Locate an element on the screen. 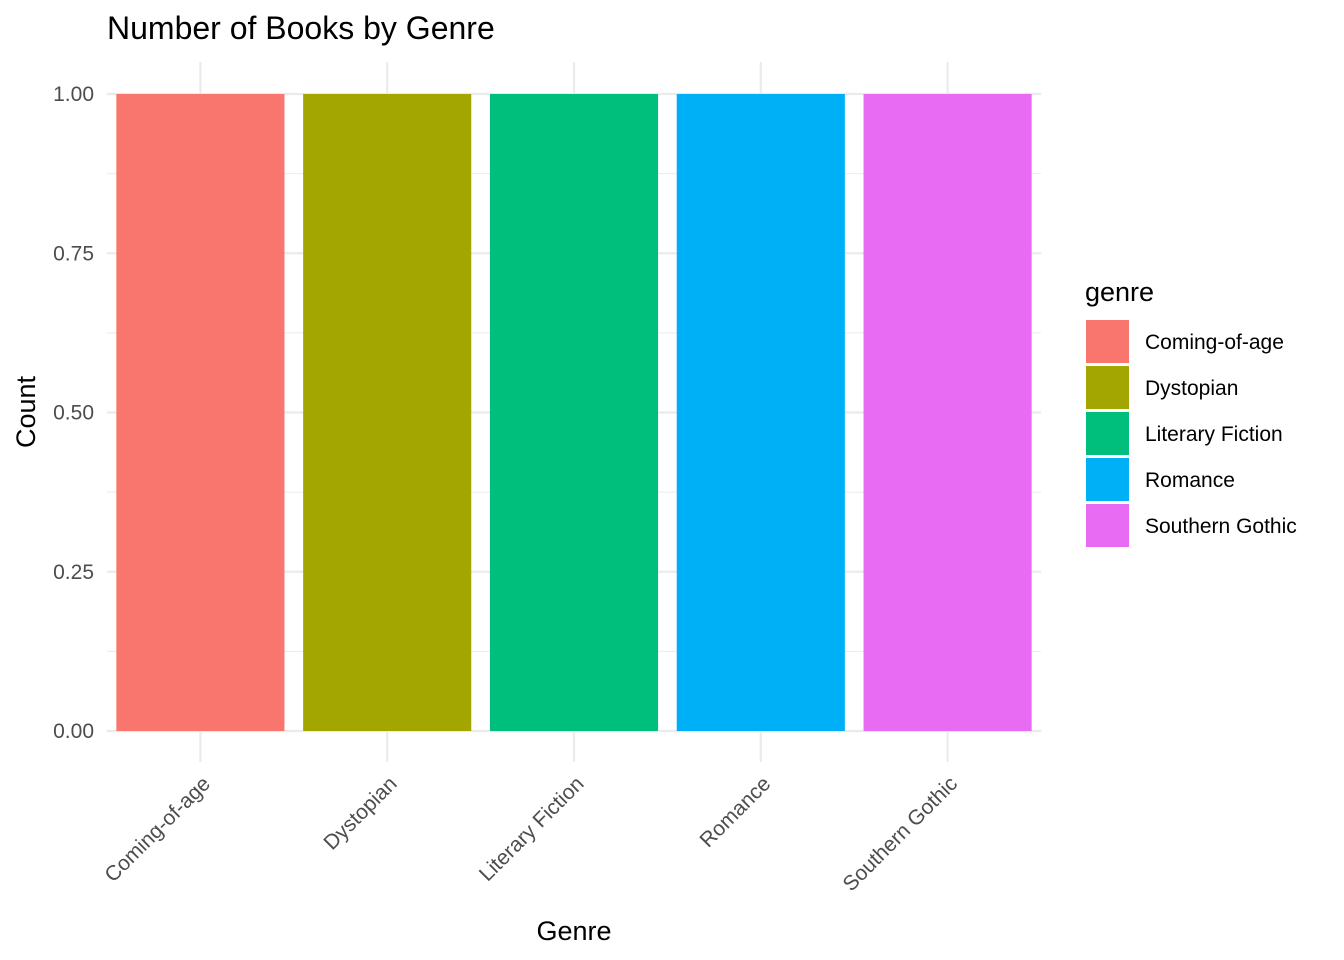 The width and height of the screenshot is (1344, 960). y-tick-label: 1.00 is located at coordinates (73, 94).